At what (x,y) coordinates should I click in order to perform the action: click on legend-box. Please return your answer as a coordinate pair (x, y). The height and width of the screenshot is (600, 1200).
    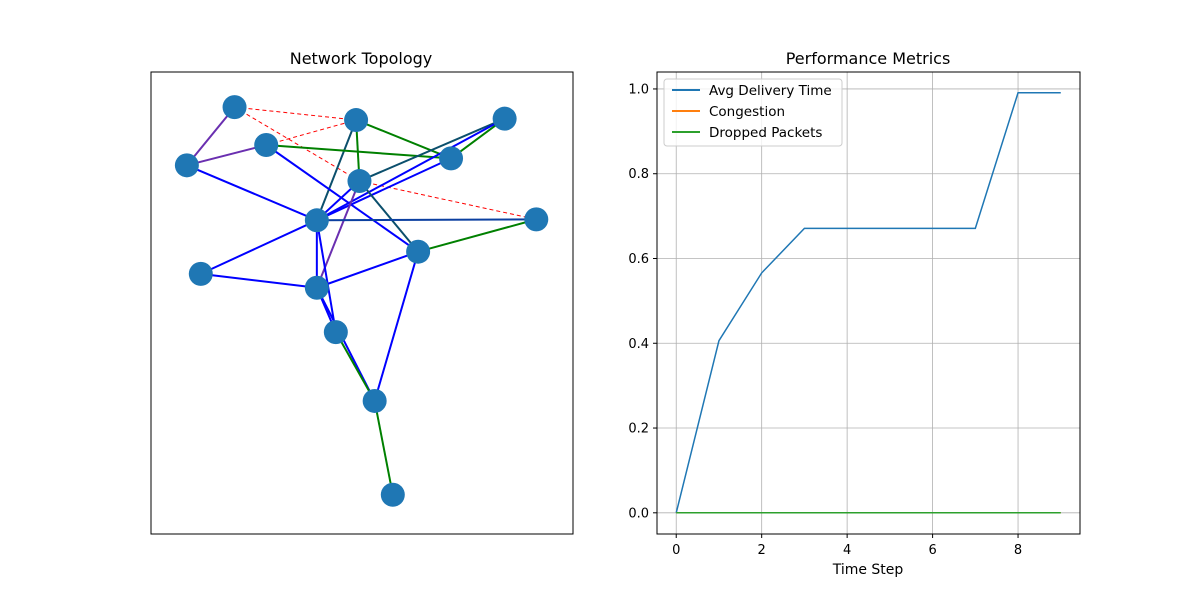
    Looking at the image, I should click on (753, 112).